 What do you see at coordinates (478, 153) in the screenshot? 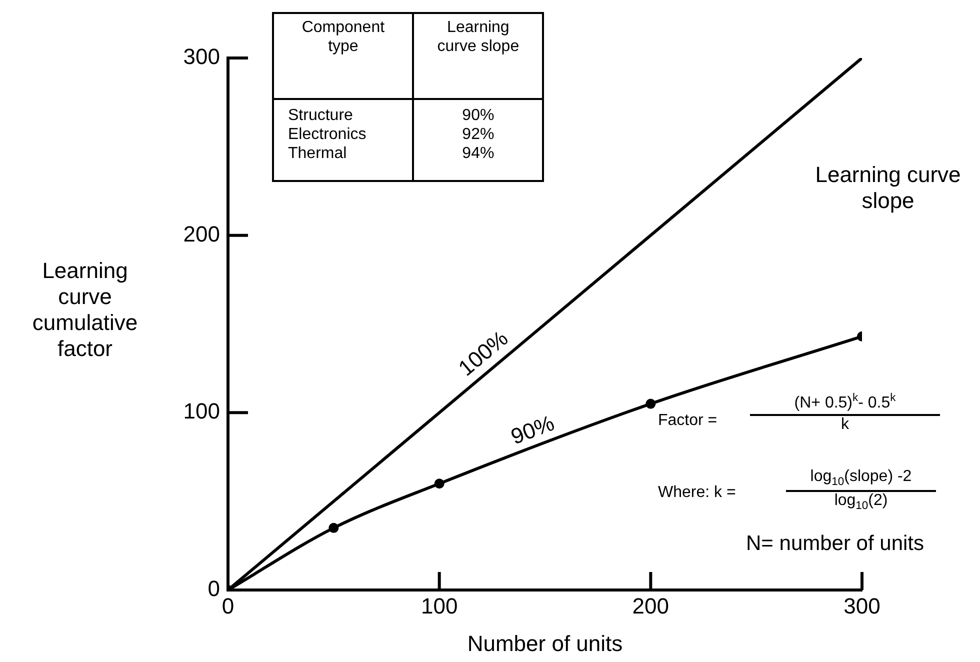
I see `annotation: 94%` at bounding box center [478, 153].